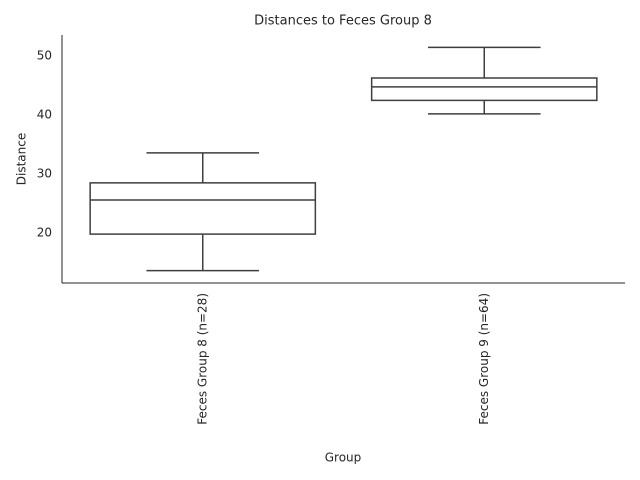 The image size is (640, 480). Describe the element at coordinates (22, 159) in the screenshot. I see `y-axis-label: Distance` at that location.